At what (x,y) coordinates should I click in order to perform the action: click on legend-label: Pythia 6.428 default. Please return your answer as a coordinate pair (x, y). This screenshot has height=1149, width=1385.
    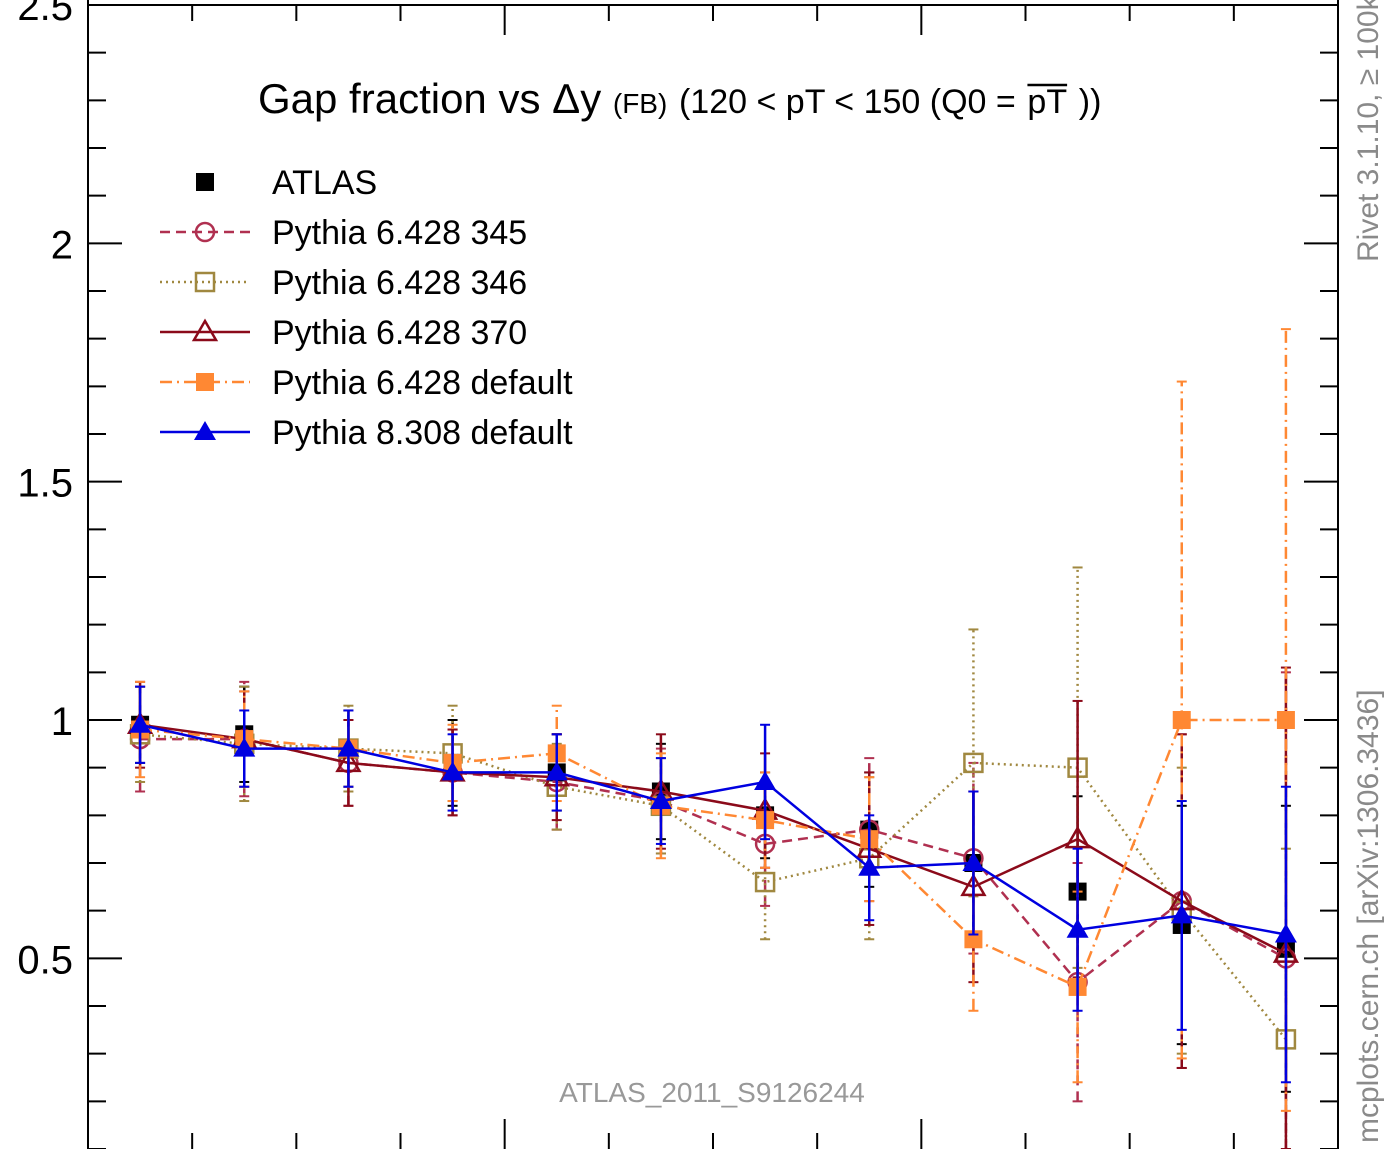
    Looking at the image, I should click on (422, 383).